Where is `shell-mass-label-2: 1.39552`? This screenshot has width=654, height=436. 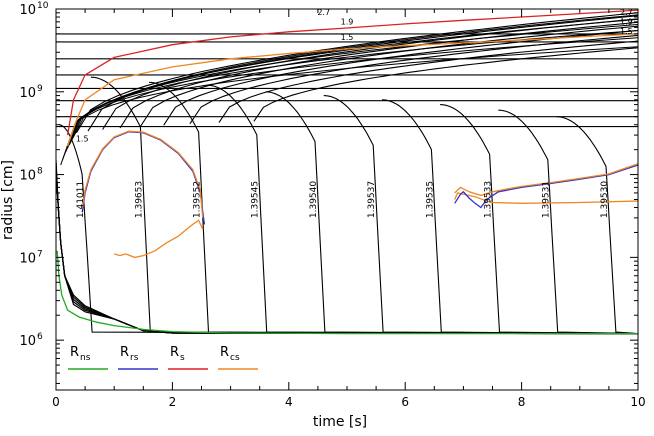 shell-mass-label-2: 1.39552 is located at coordinates (198, 199).